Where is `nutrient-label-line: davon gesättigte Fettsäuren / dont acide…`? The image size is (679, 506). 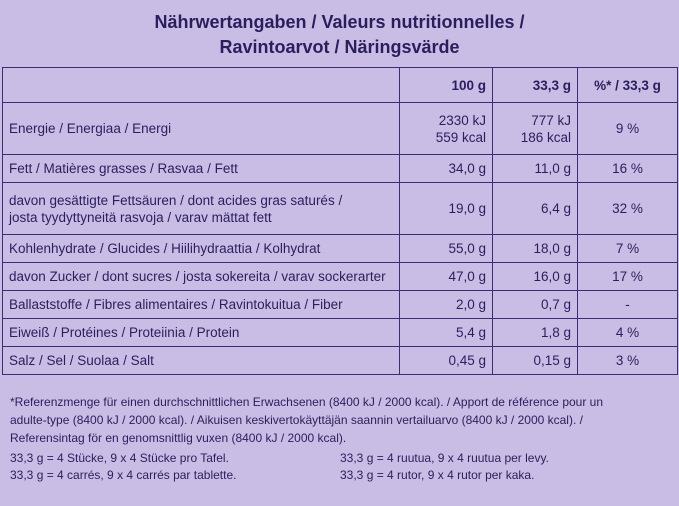
nutrient-label-line: davon gesättigte Fettsäuren / dont acide… is located at coordinates (176, 200).